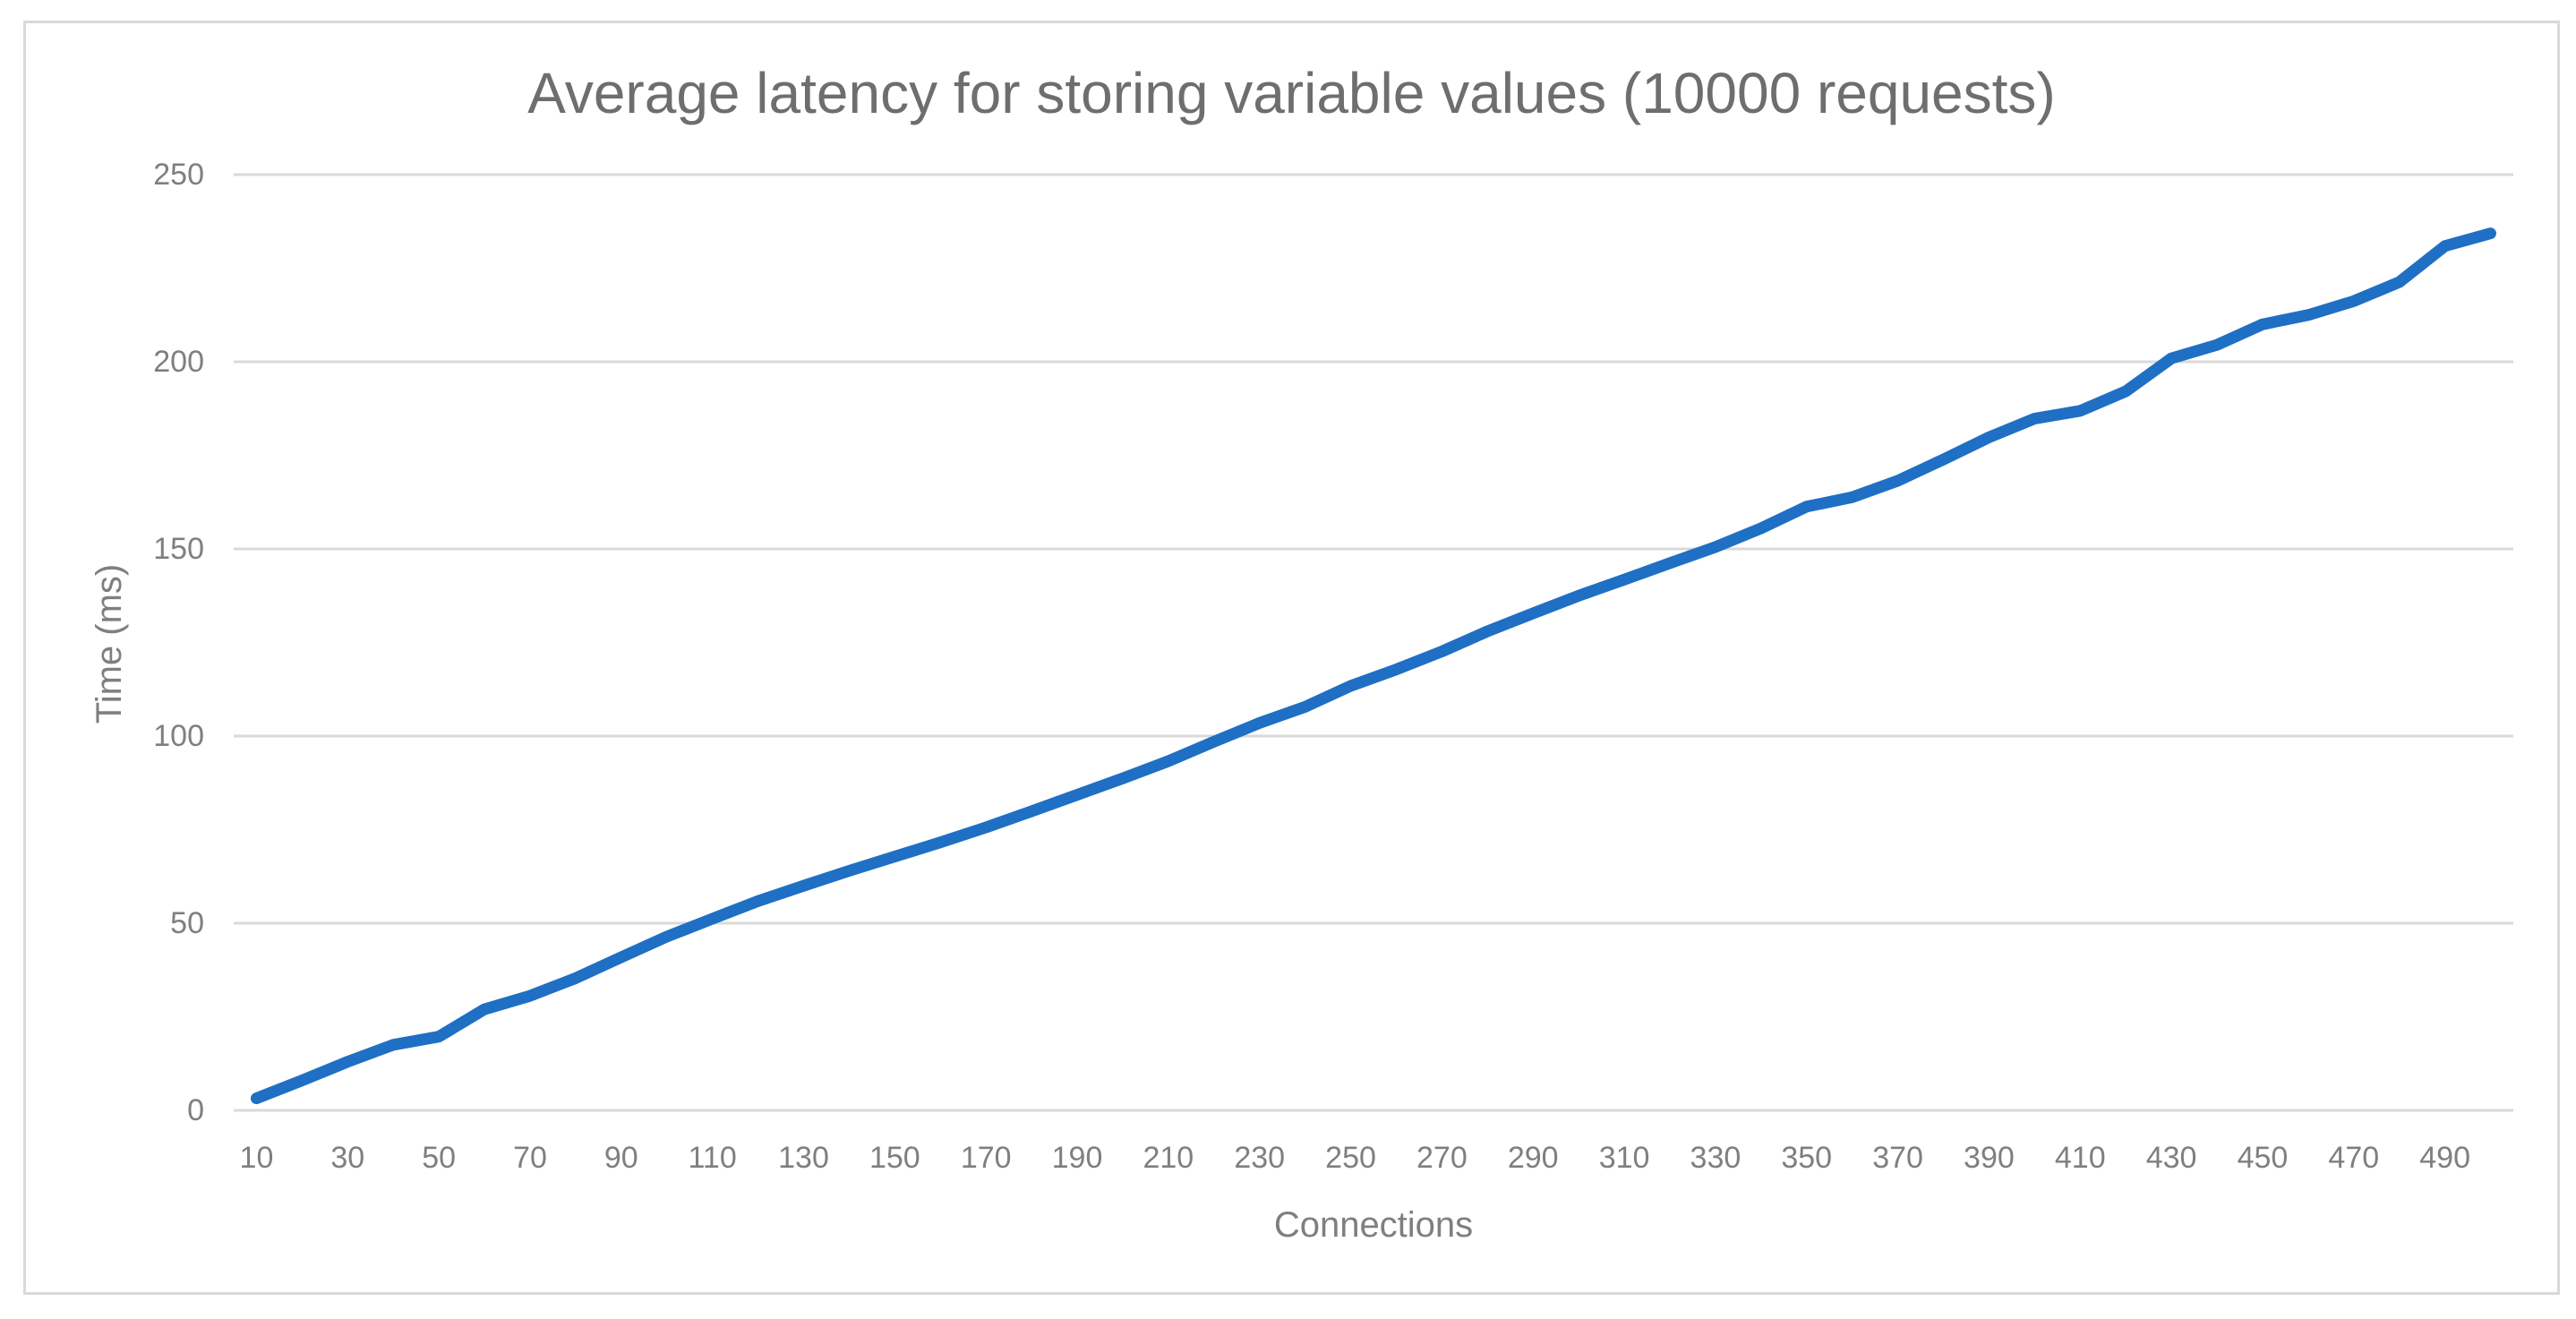 This screenshot has height=1319, width=2576. What do you see at coordinates (530, 1158) in the screenshot?
I see `x-tick-label: 70` at bounding box center [530, 1158].